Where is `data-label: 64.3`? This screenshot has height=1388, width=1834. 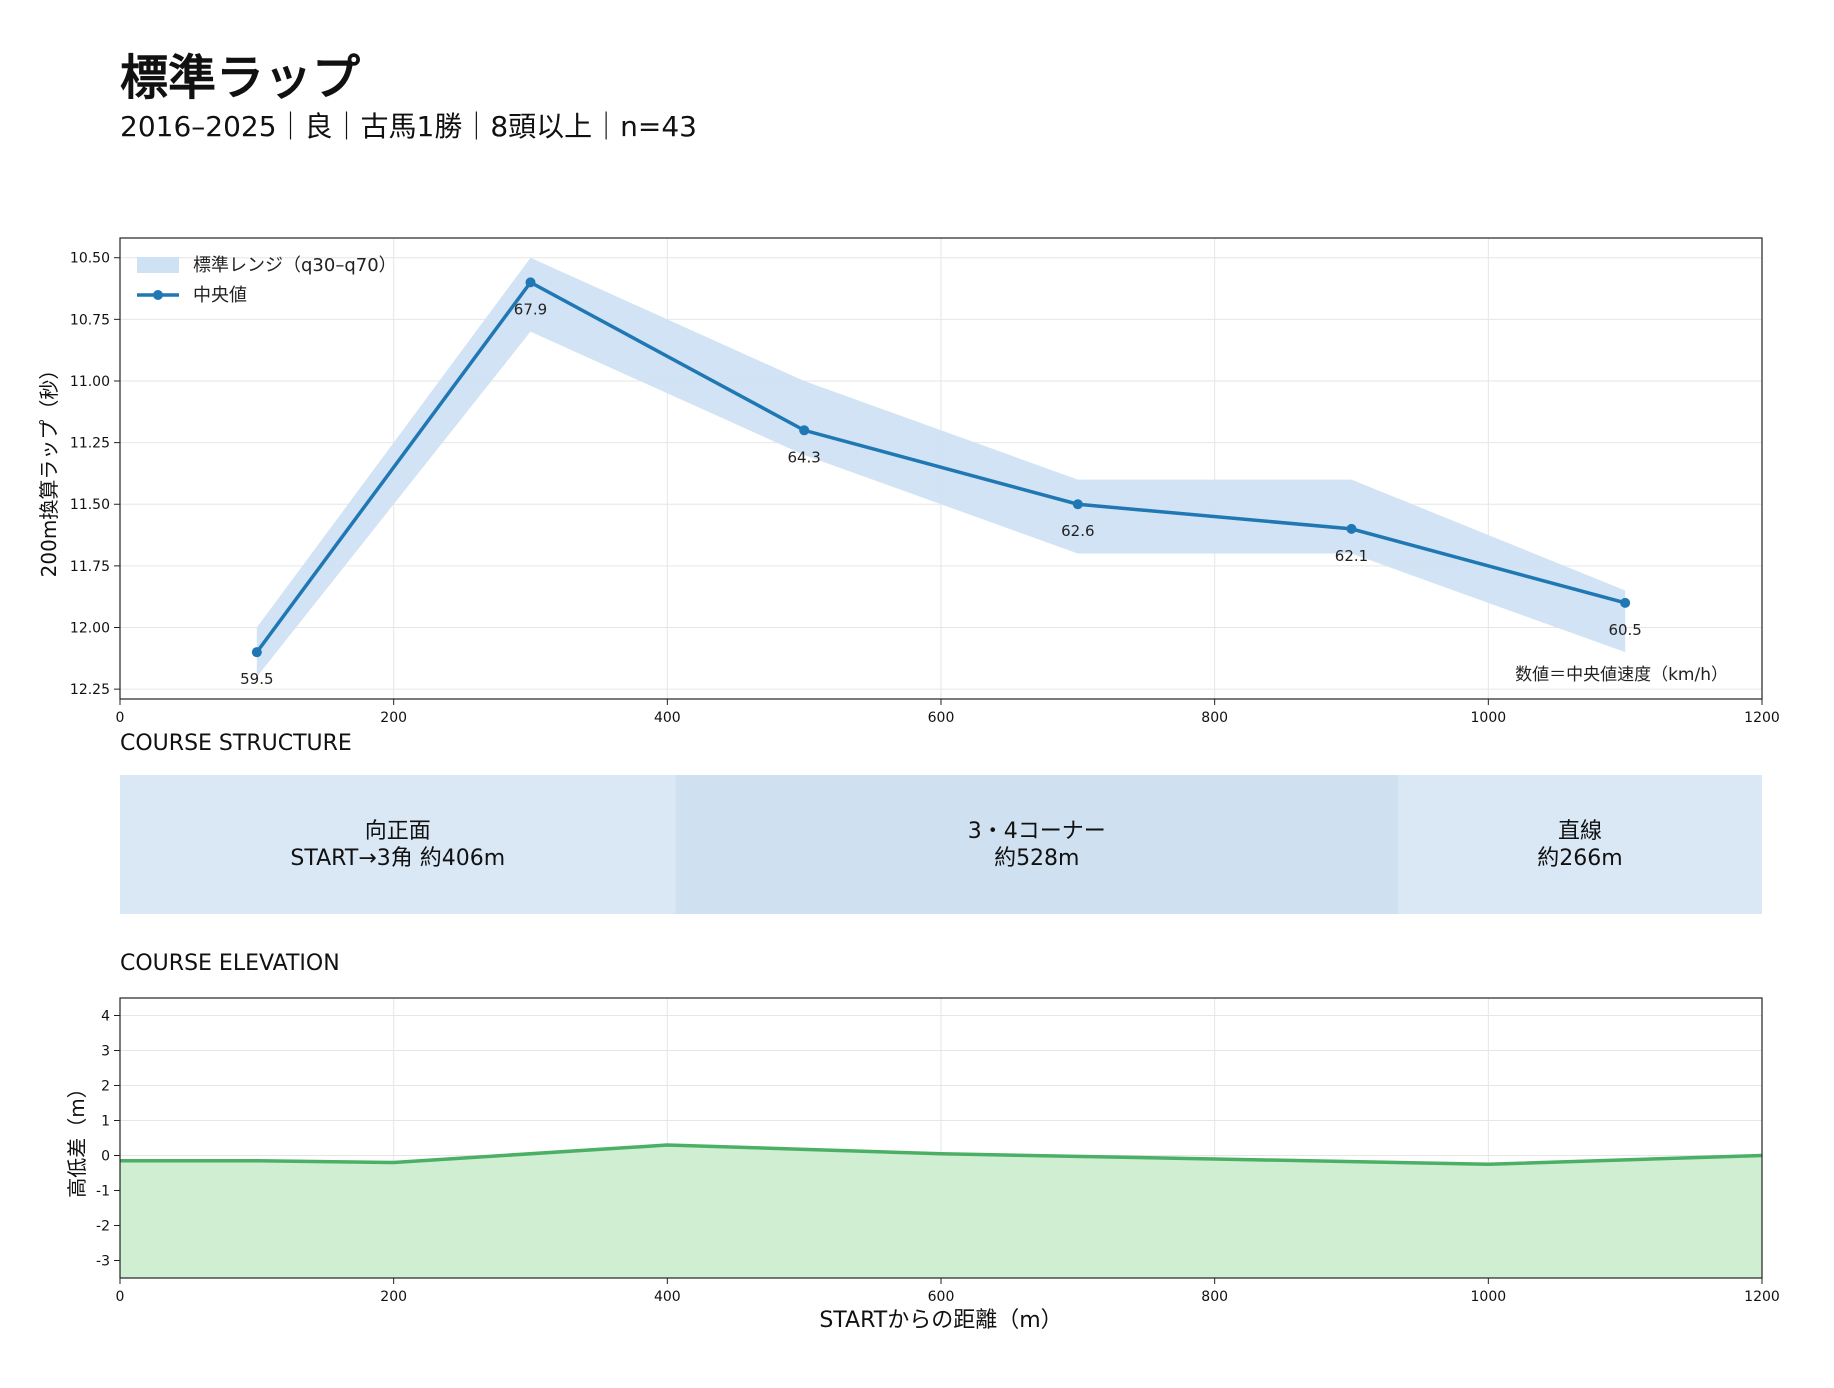 data-label: 64.3 is located at coordinates (803, 457).